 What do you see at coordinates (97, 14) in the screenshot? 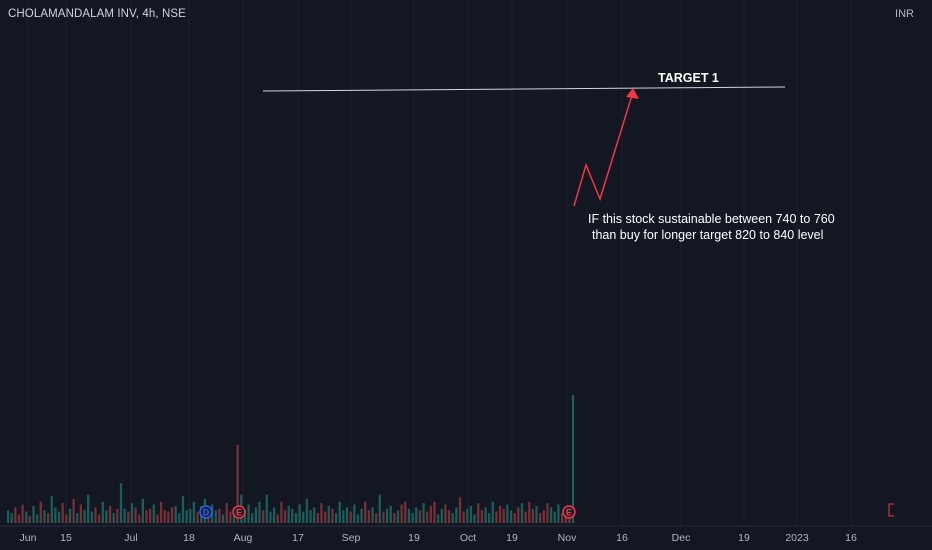
I see `symbol-title: CHOLAMANDALAM INV, 4h, NSE` at bounding box center [97, 14].